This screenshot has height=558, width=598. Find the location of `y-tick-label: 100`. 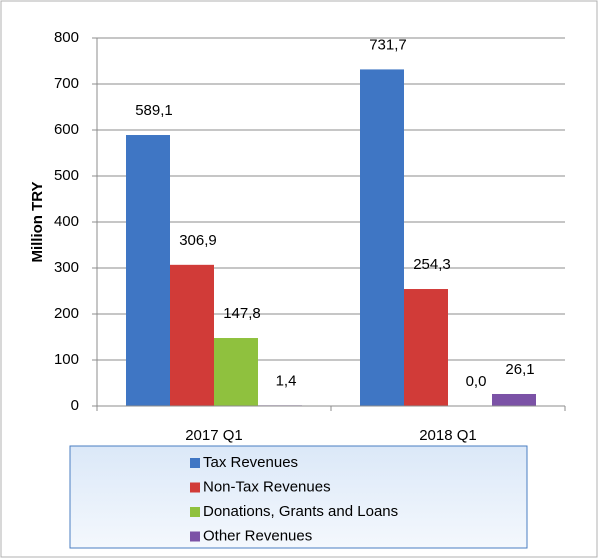

y-tick-label: 100 is located at coordinates (66, 359).